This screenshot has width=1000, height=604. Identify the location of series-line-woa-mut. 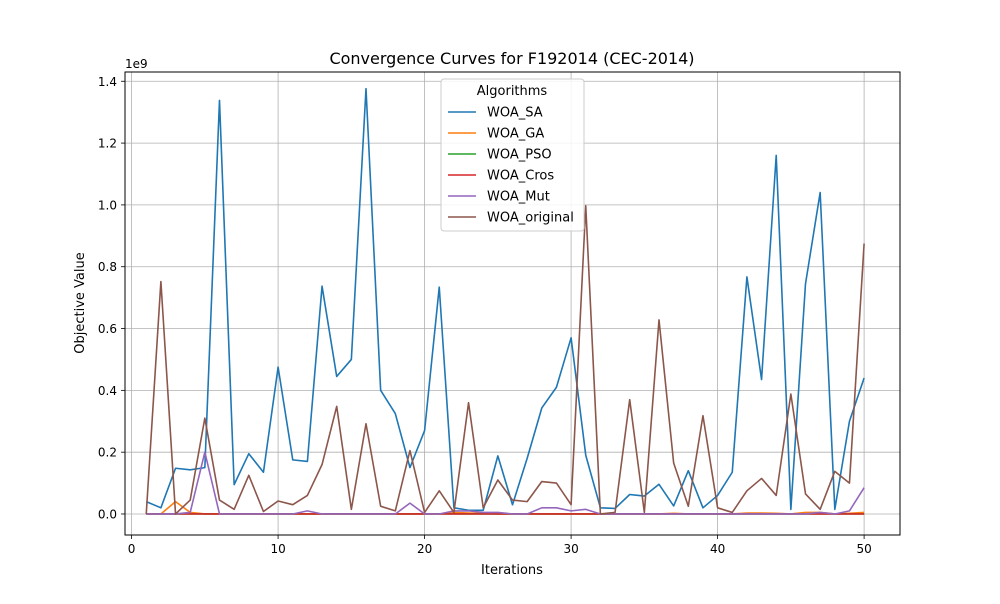
(505, 483).